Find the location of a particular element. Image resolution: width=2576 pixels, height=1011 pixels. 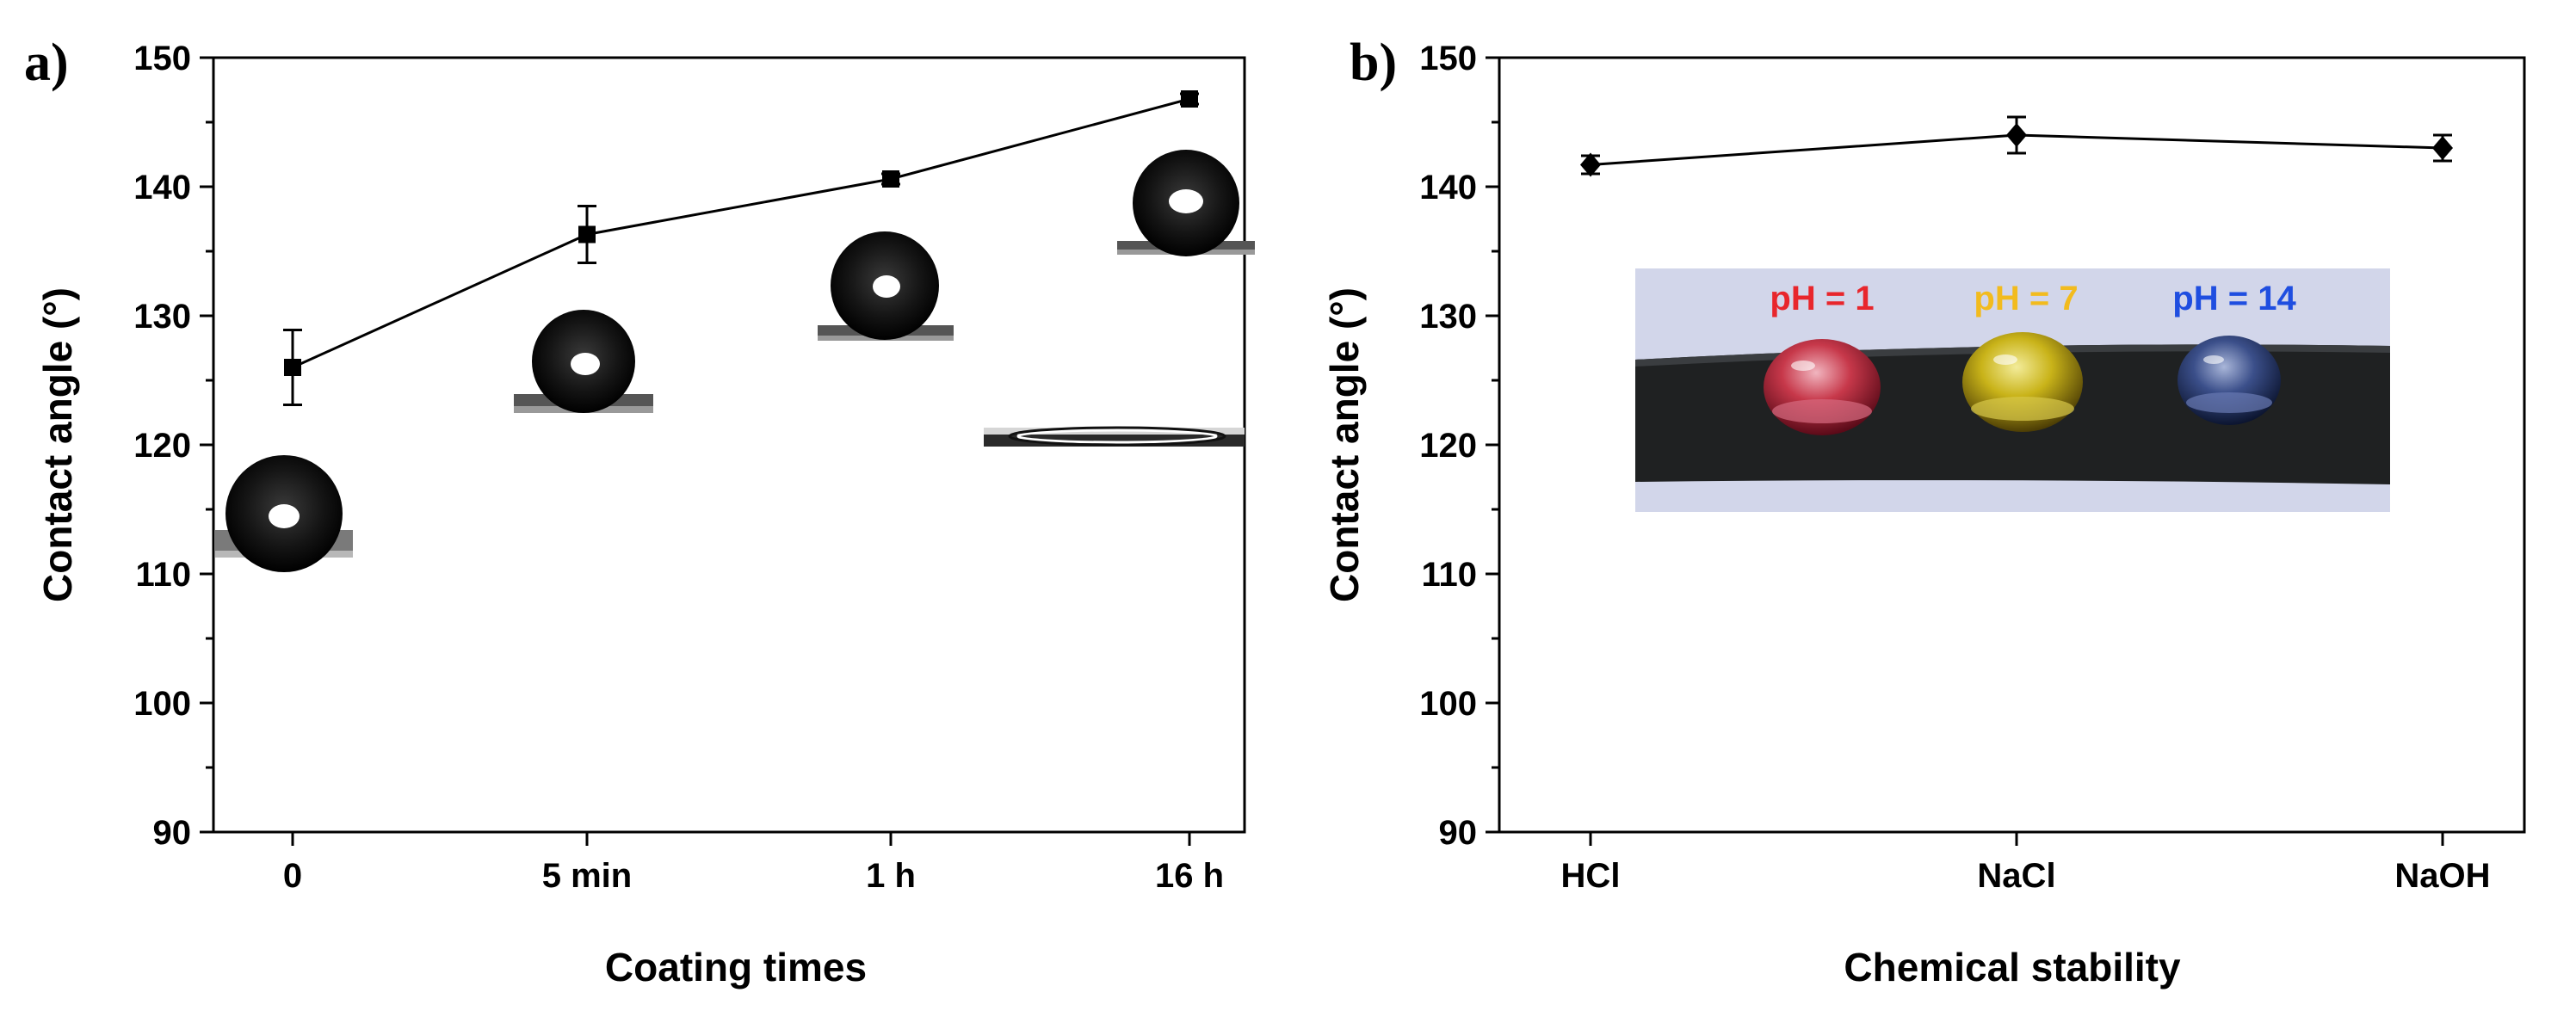

panel-a-y-tick-label: 110 is located at coordinates (163, 575).